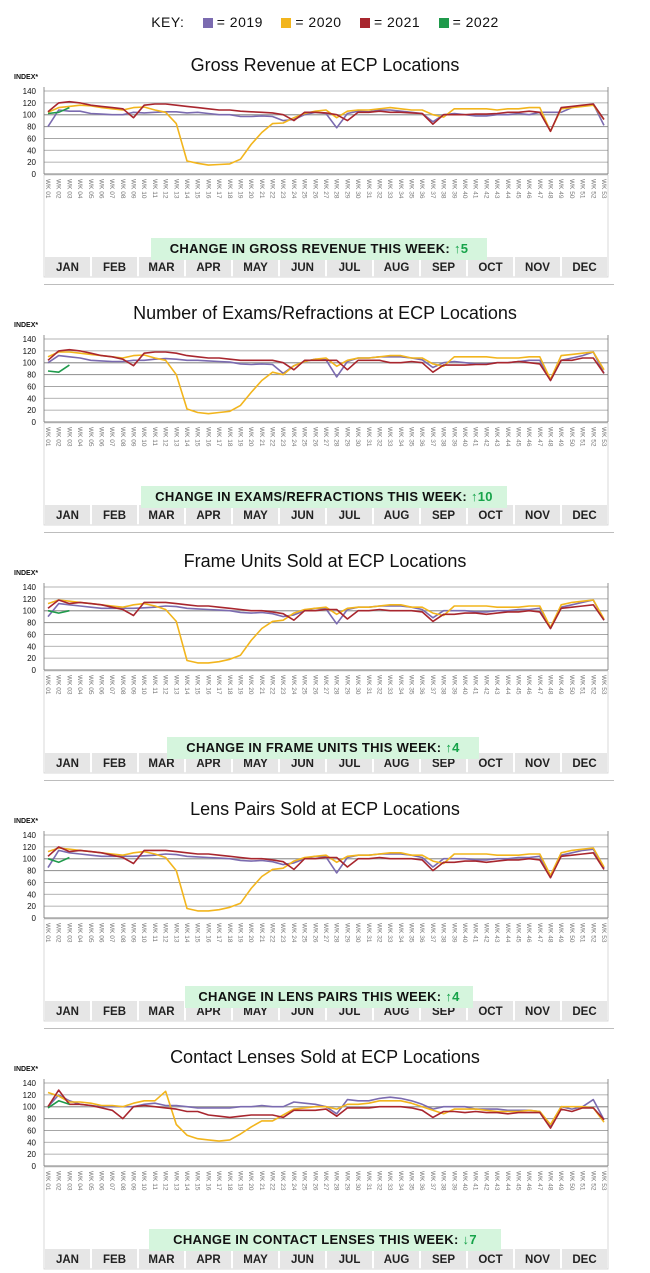 Image resolution: width=650 pixels, height=1273 pixels. I want to click on x-tick-label: WK 24, so click(293, 189).